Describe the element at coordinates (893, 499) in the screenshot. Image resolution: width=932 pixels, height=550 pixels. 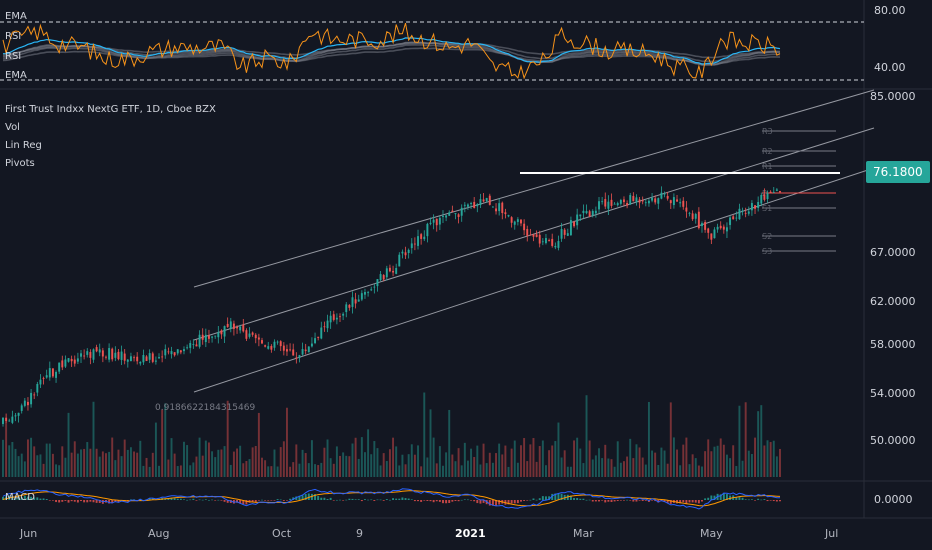
I see `macd-tick-zero: 0.0000` at that location.